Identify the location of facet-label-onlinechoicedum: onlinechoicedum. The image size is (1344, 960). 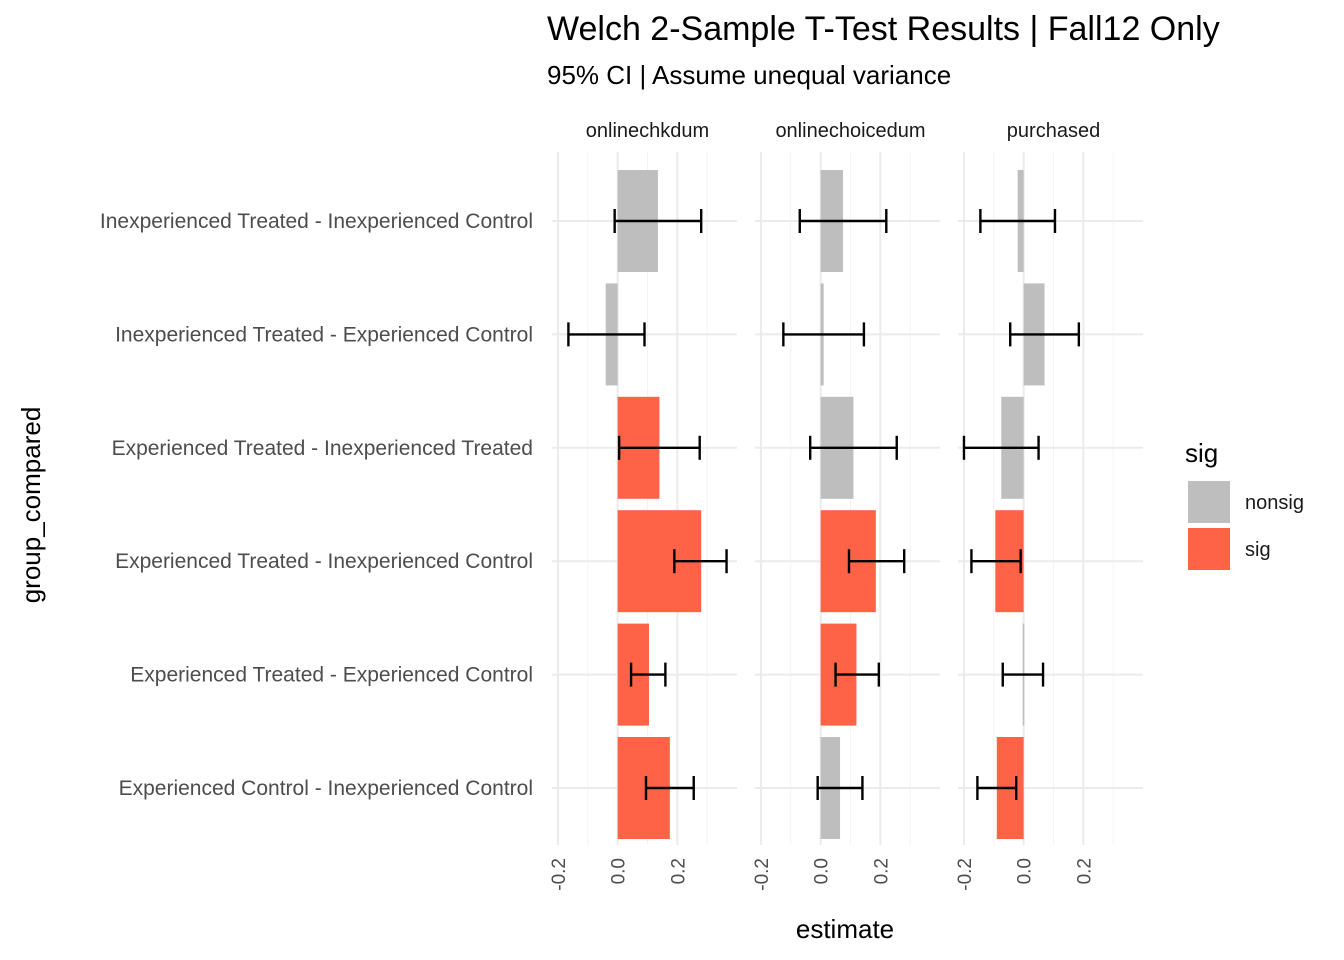
(850, 131).